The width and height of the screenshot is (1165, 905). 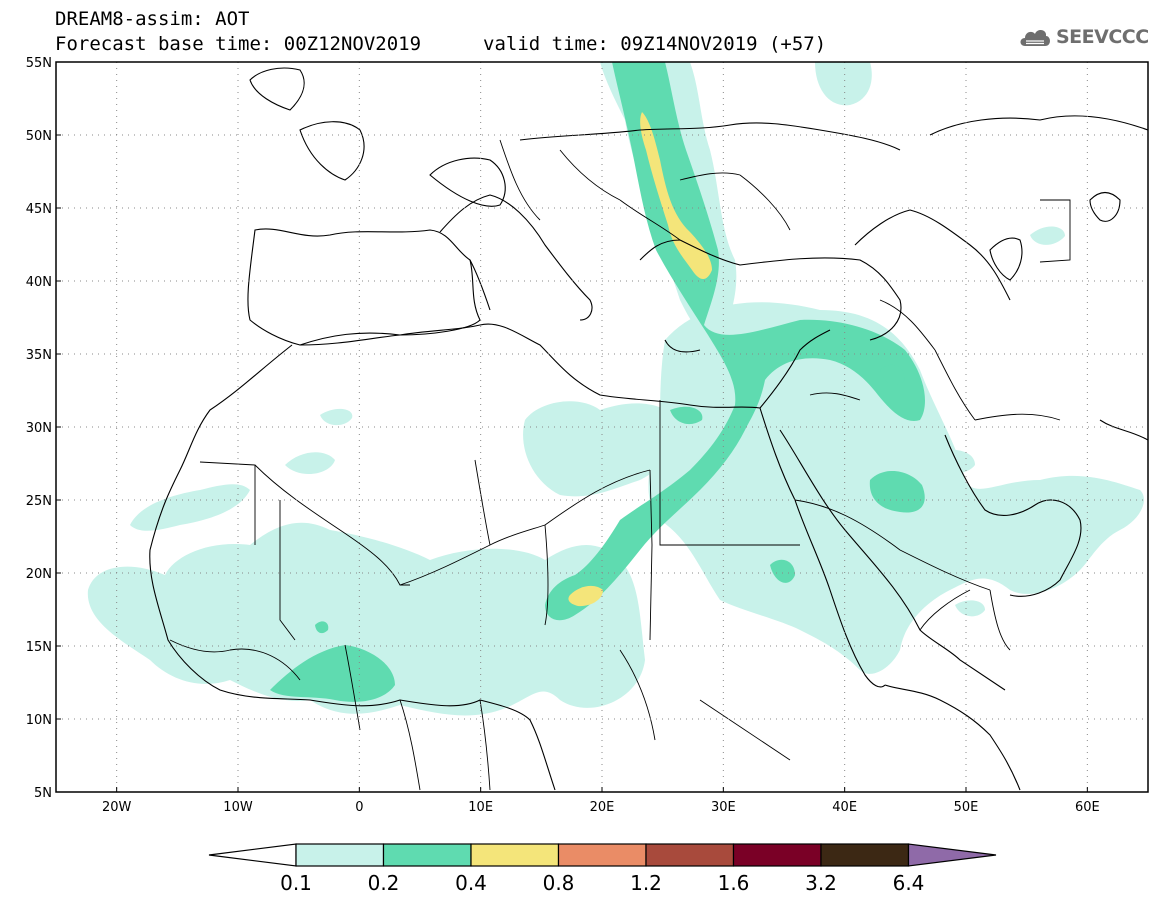 I want to click on seevccc-logo: SEEVCCC, so click(x=1083, y=37).